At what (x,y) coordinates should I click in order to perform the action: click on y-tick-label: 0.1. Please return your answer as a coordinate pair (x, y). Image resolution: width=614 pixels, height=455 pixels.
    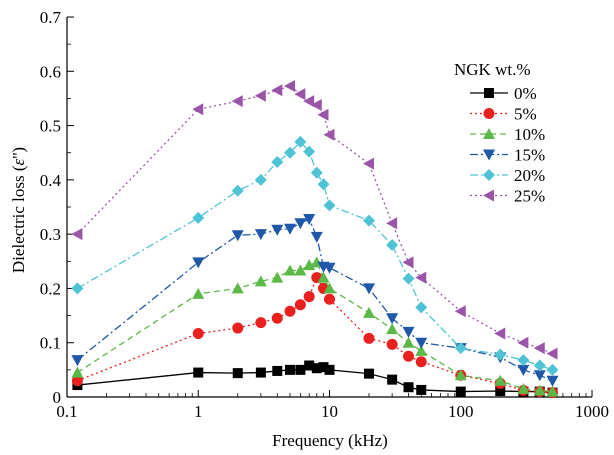
    Looking at the image, I should click on (50, 343).